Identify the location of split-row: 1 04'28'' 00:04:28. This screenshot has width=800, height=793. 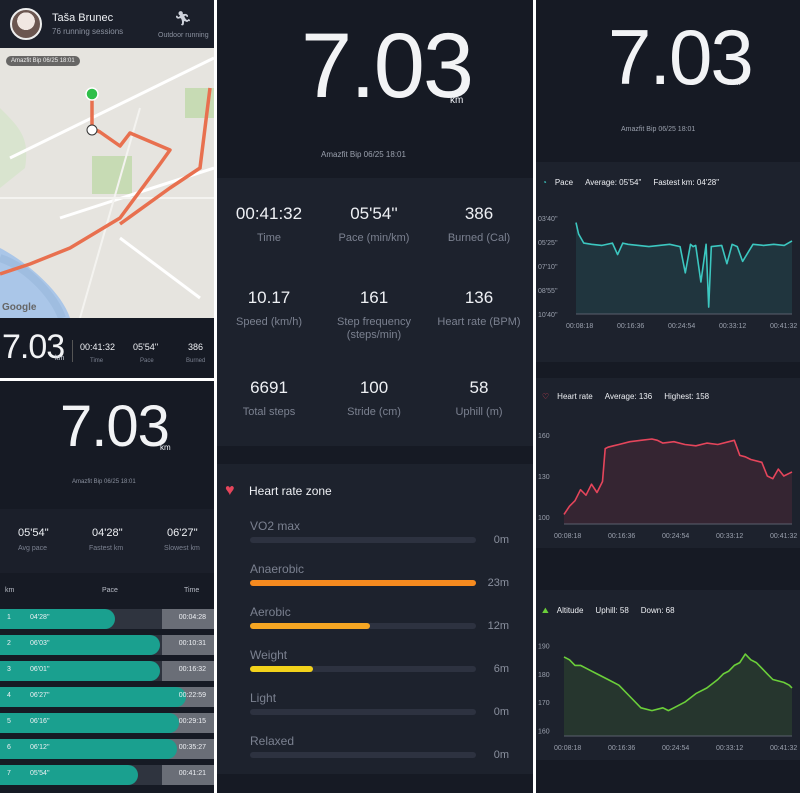
(107, 619).